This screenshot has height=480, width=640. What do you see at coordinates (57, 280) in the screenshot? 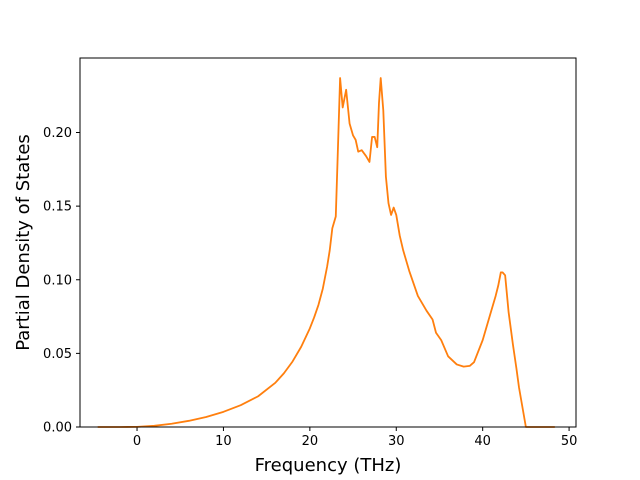
I see `y-tick-label: 0.10` at bounding box center [57, 280].